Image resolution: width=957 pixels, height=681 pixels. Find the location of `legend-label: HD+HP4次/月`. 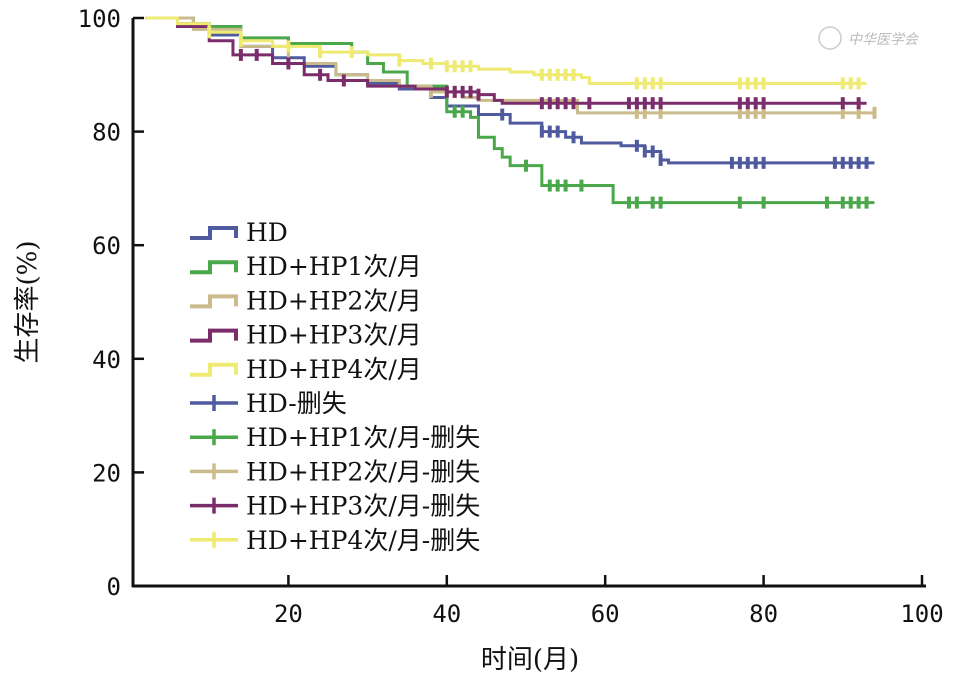

legend-label: HD+HP4次/月 is located at coordinates (334, 369).